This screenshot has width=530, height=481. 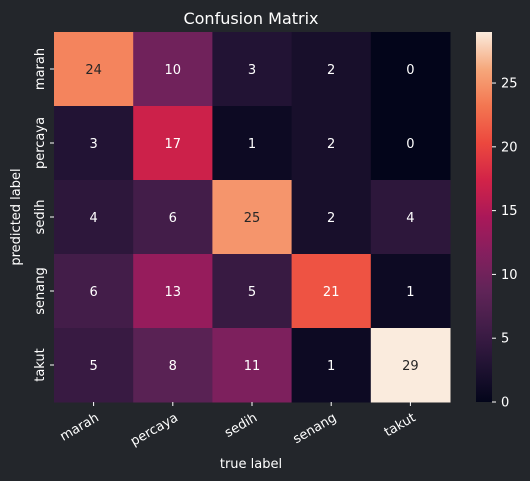 I want to click on y-tick-label: takut, so click(x=40, y=365).